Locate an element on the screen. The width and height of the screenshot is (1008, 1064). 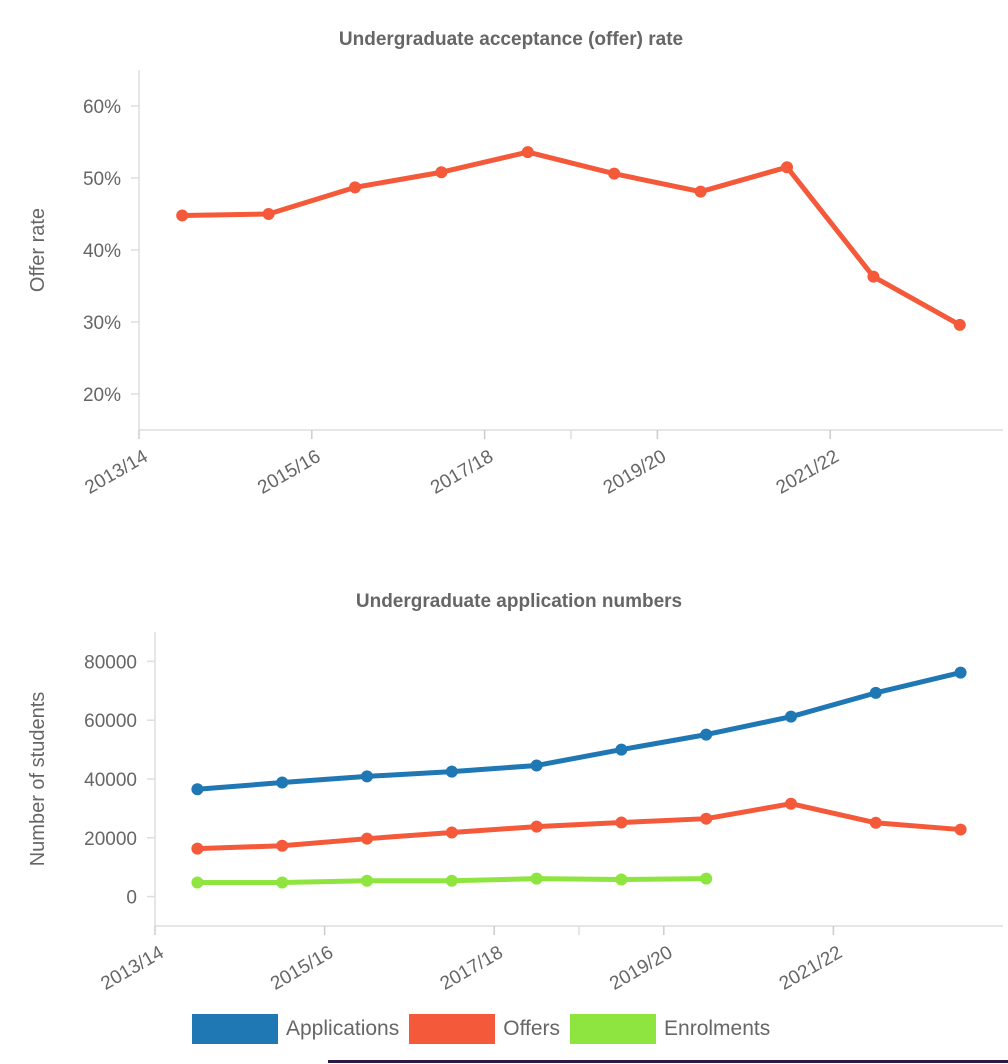
y-tick-label: 50% is located at coordinates (102, 179).